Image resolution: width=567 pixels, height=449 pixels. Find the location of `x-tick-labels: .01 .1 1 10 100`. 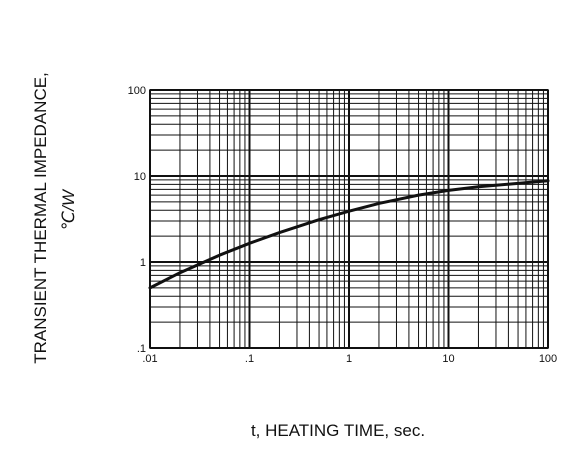

x-tick-labels: .01 .1 1 10 100 is located at coordinates (349, 359).